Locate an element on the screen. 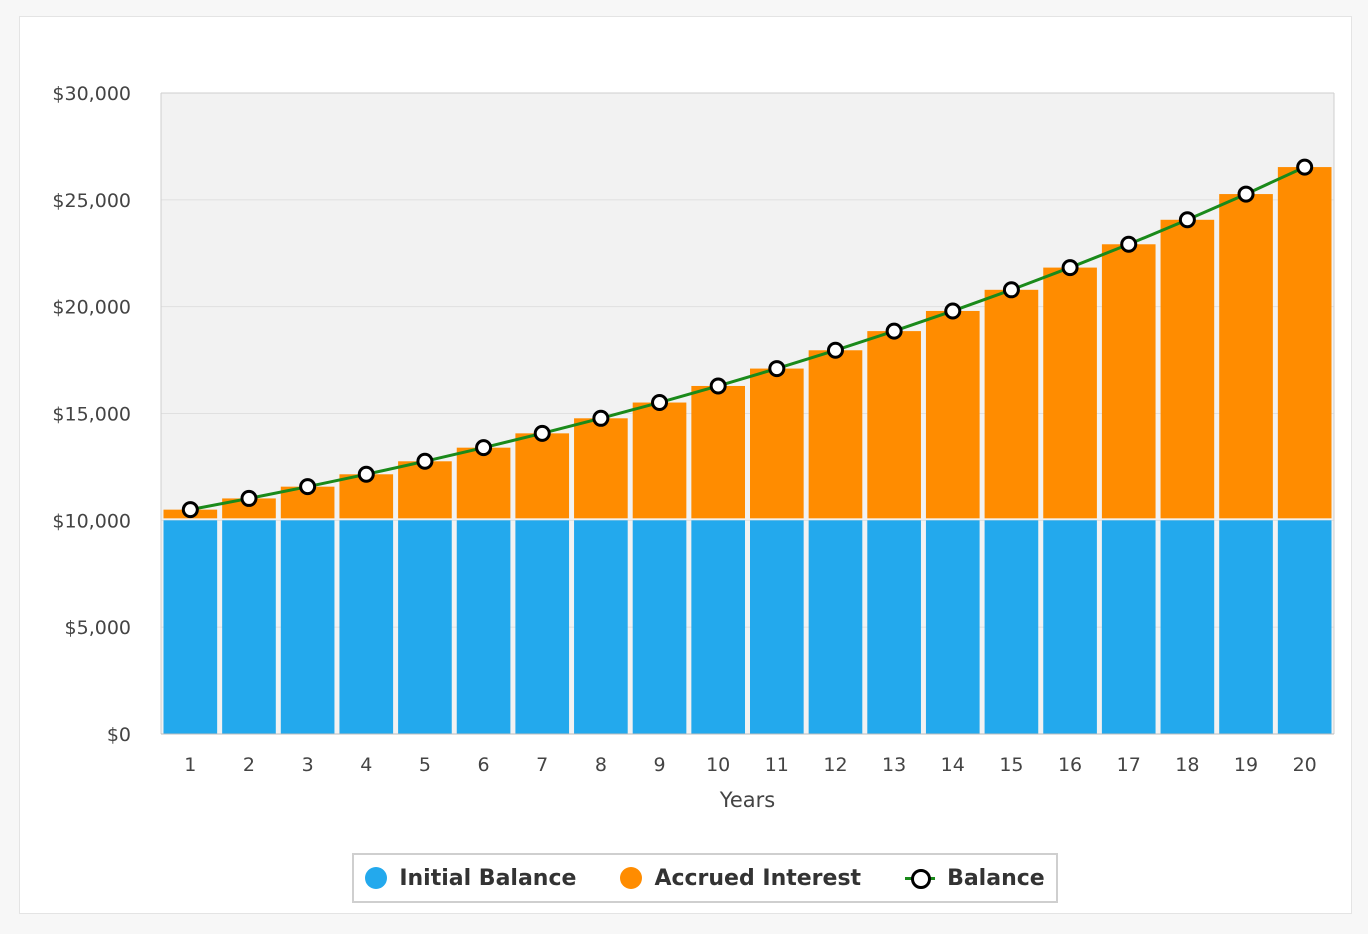 This screenshot has width=1368, height=934. y-tick-label-2: $10,000 is located at coordinates (91, 521).